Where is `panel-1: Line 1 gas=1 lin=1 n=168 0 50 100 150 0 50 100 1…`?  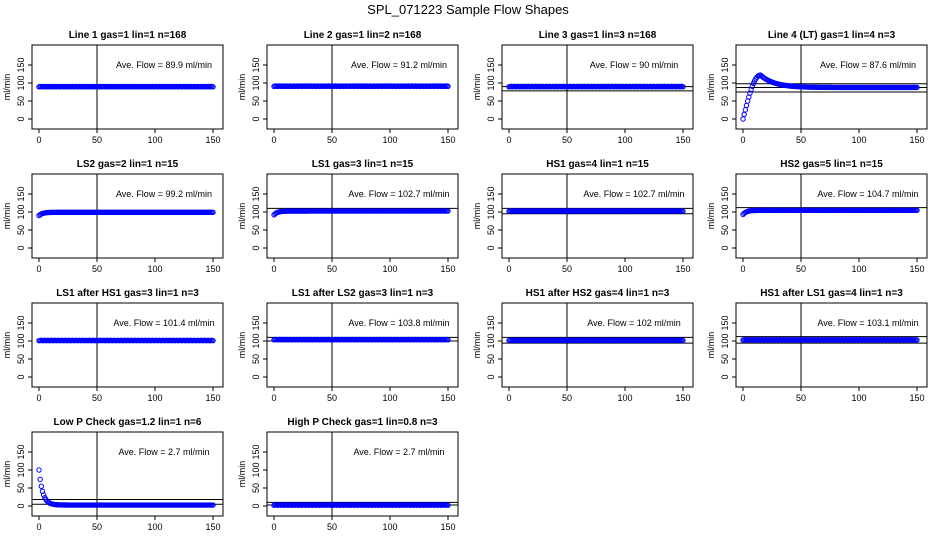 panel-1: Line 1 gas=1 lin=1 n=168 0 50 100 150 0 50 100 1… is located at coordinates (113, 87).